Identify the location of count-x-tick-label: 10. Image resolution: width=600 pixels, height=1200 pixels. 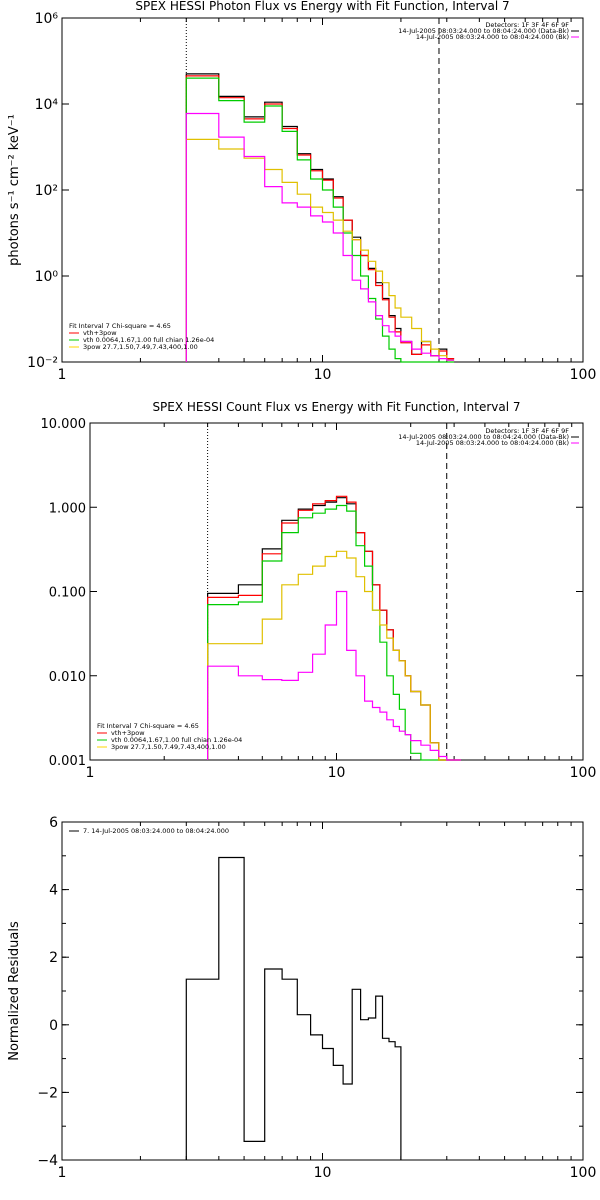
(337, 773).